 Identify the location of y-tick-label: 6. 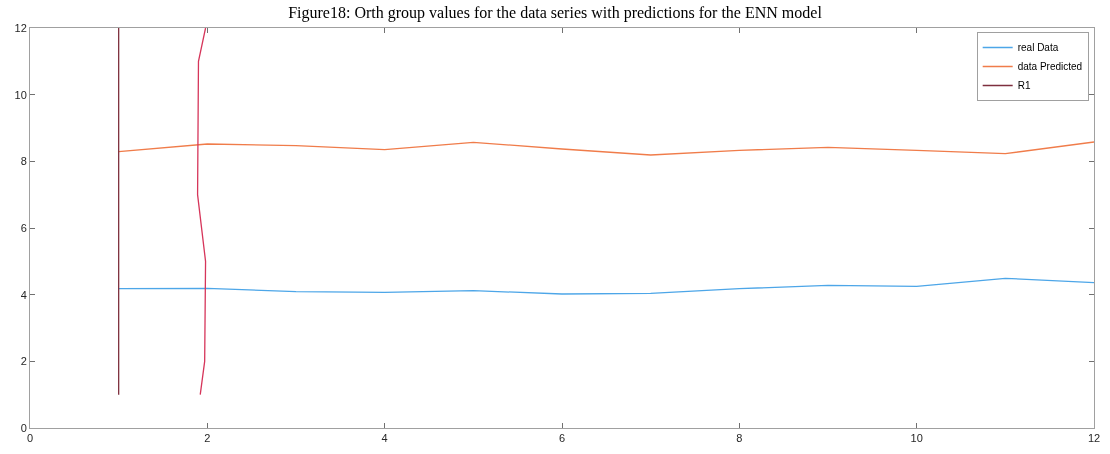
(23, 227).